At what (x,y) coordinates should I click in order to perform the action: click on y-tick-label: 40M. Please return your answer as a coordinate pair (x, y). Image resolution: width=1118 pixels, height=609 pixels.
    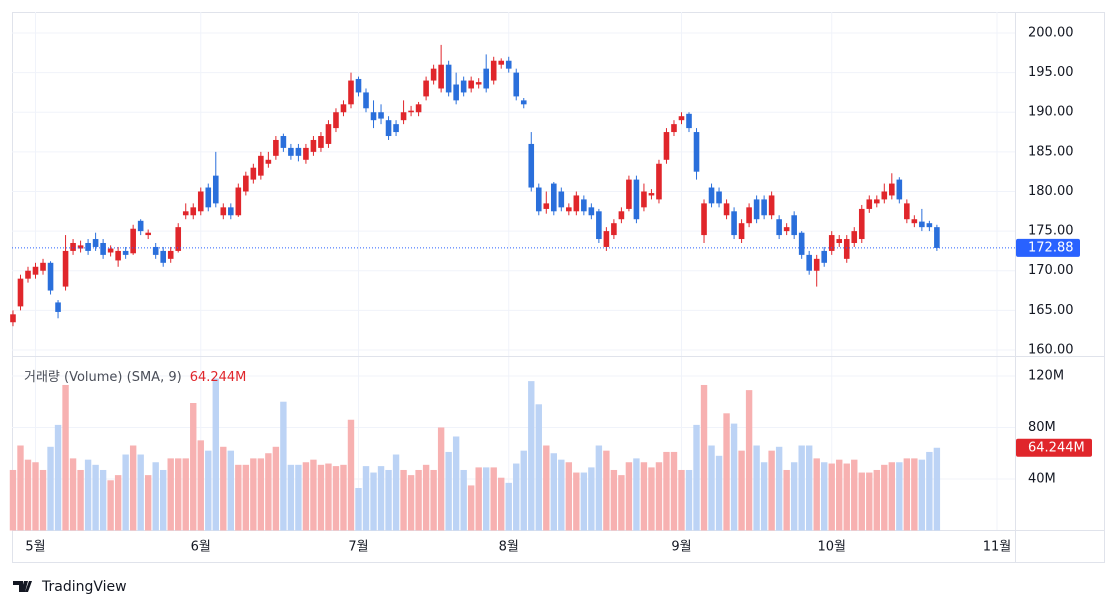
    Looking at the image, I should click on (1042, 478).